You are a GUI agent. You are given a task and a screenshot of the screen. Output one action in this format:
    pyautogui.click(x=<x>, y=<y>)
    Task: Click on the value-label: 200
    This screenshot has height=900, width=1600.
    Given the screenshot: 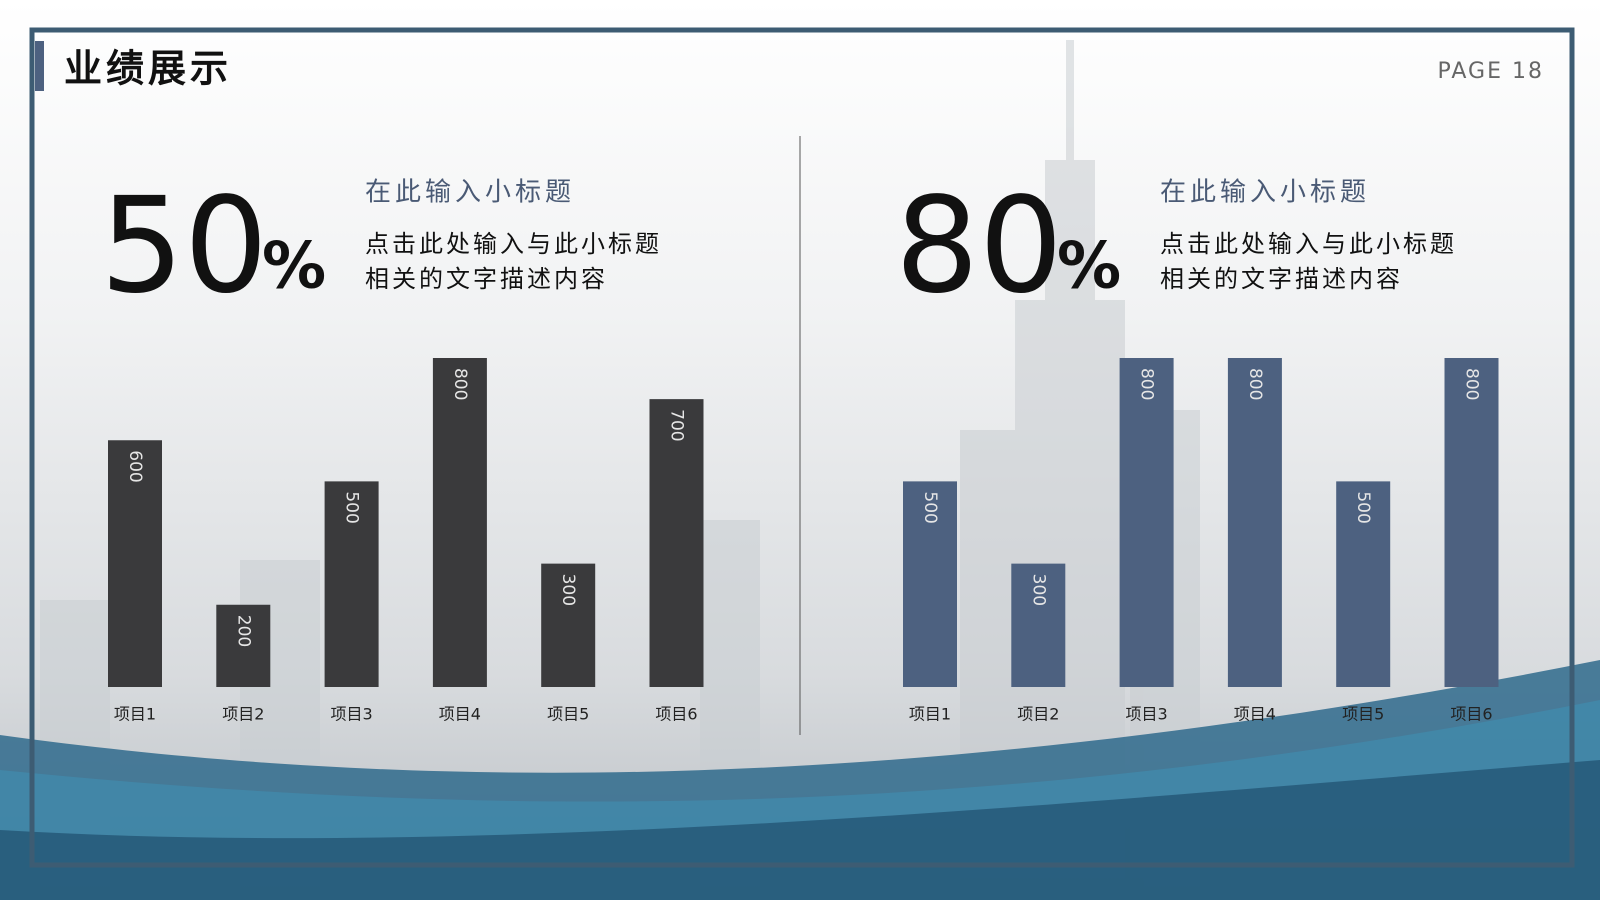 What is the action you would take?
    pyautogui.click(x=243, y=631)
    